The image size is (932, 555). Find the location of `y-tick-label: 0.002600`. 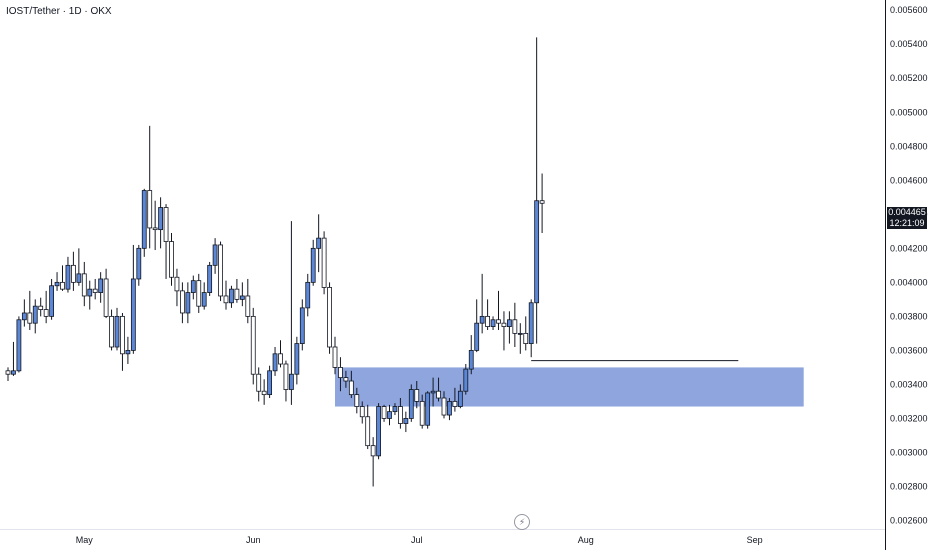

y-tick-label: 0.002600 is located at coordinates (909, 520).